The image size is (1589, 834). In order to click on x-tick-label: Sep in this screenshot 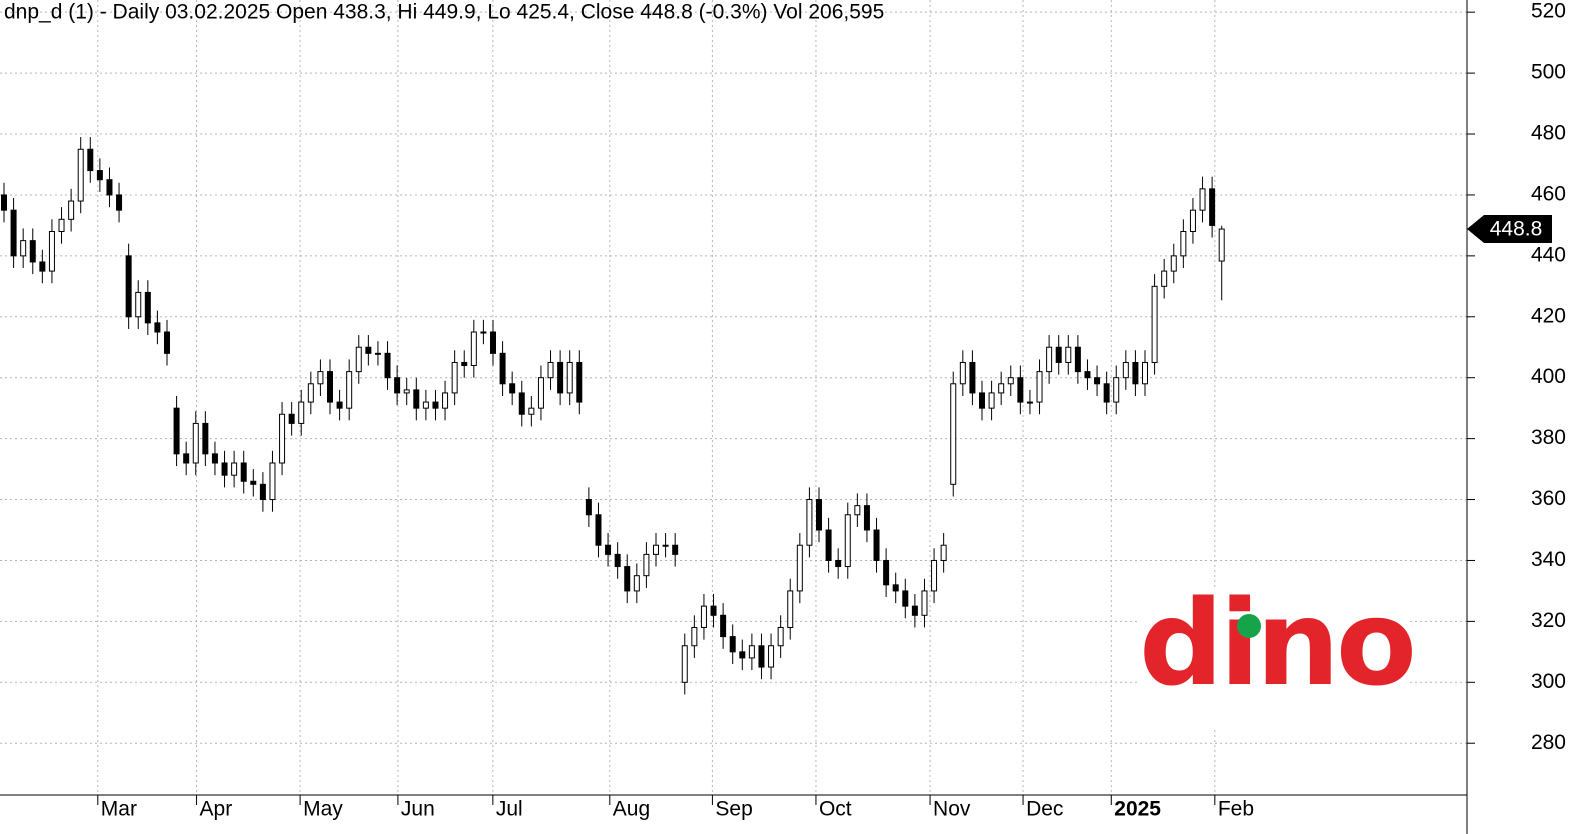, I will do `click(733, 809)`.